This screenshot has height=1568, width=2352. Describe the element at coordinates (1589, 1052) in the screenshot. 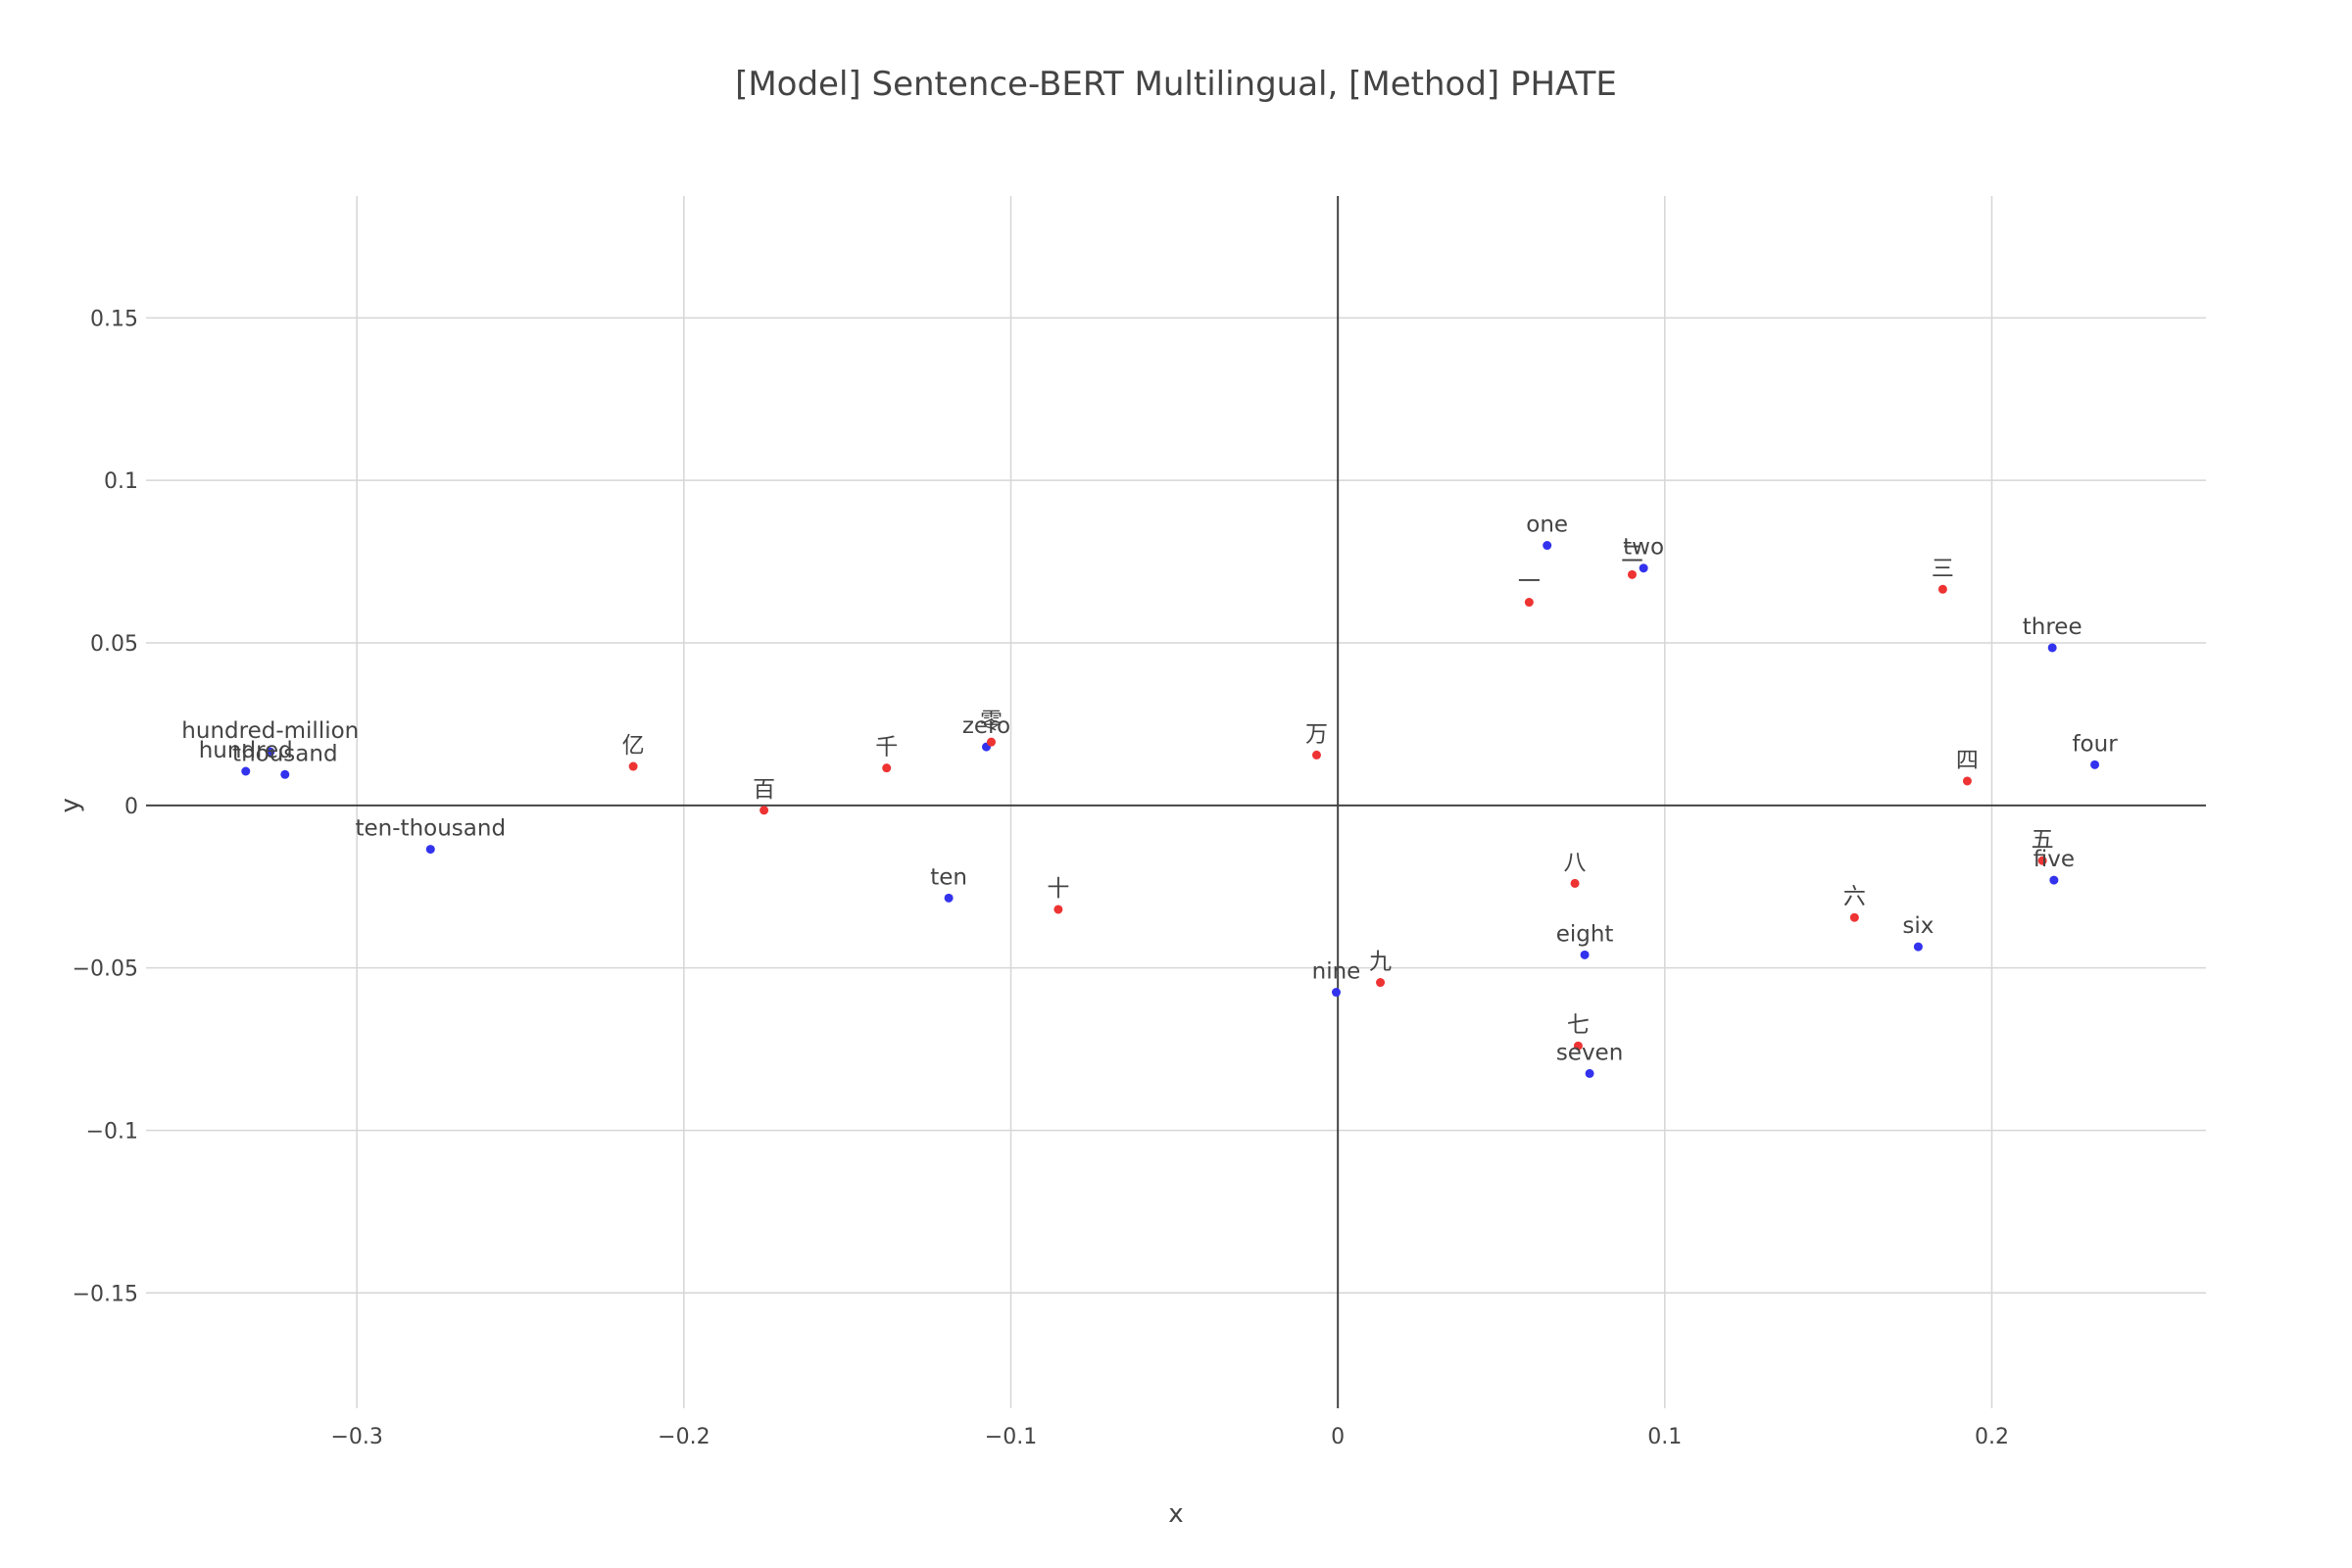

I see `data-label: seven` at that location.